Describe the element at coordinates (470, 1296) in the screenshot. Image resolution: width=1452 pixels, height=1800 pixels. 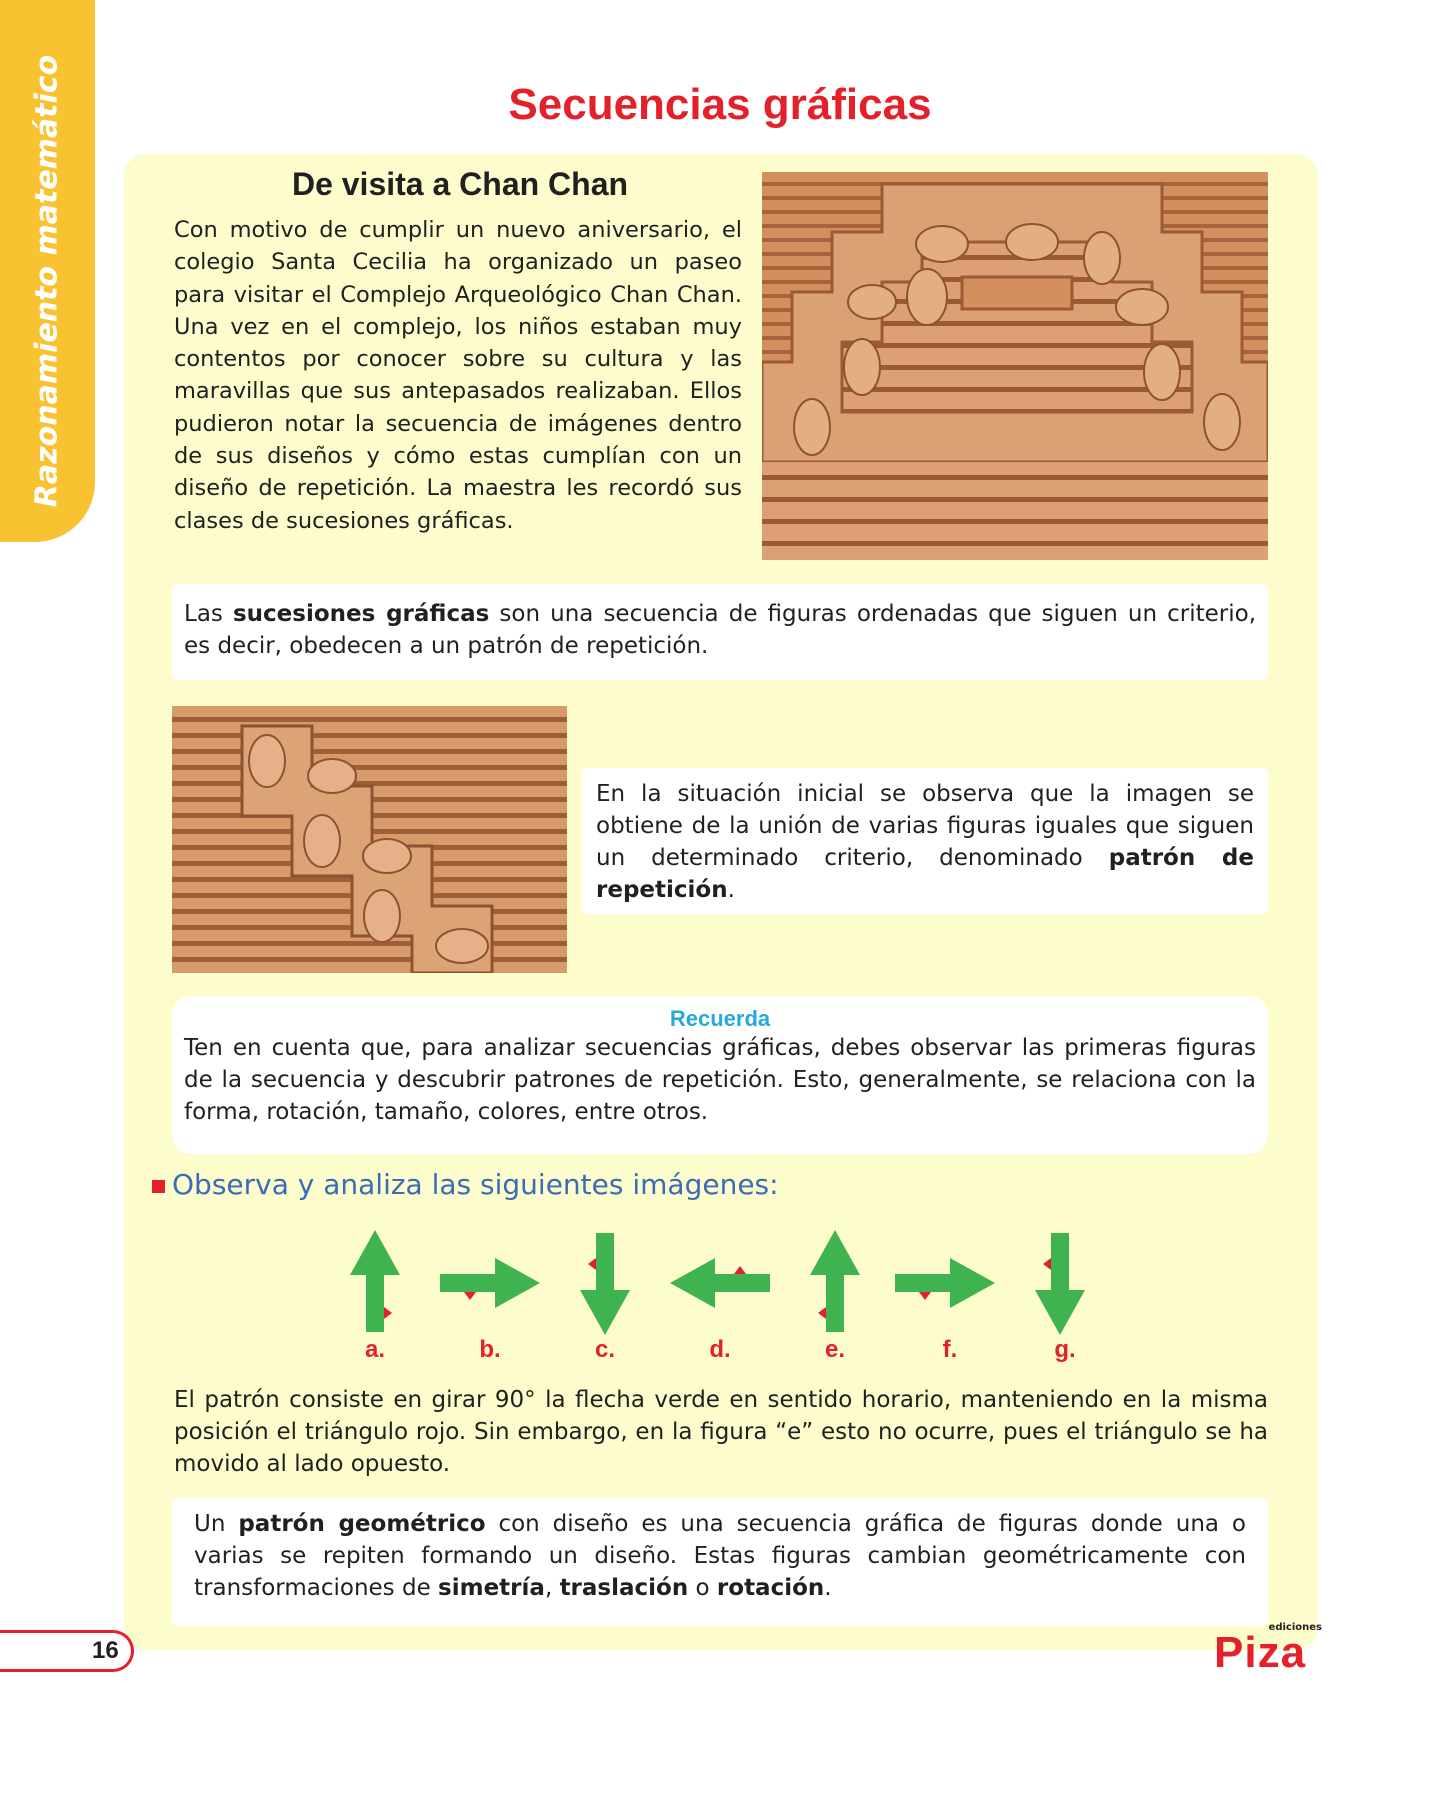
I see `arrow-b-marker` at that location.